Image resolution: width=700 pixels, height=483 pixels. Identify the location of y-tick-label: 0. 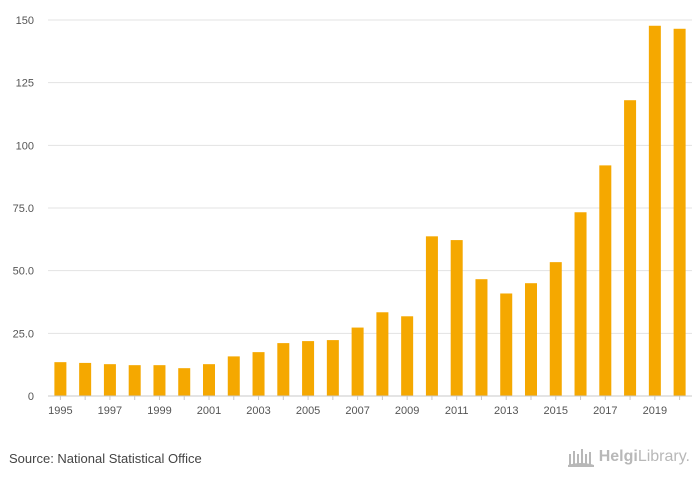
(31, 397).